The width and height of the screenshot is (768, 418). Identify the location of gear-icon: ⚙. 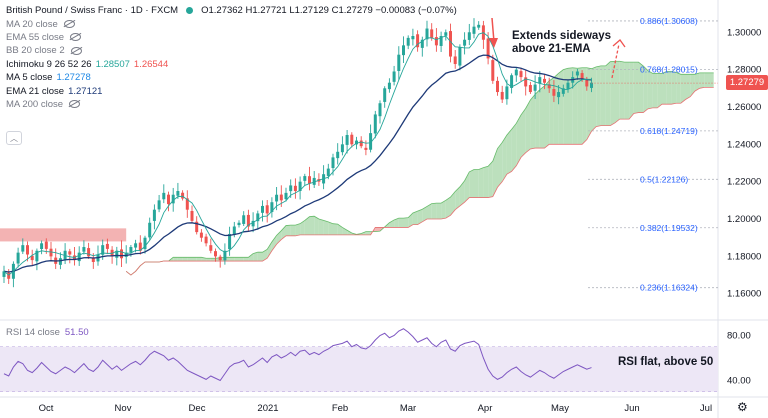
(742, 407).